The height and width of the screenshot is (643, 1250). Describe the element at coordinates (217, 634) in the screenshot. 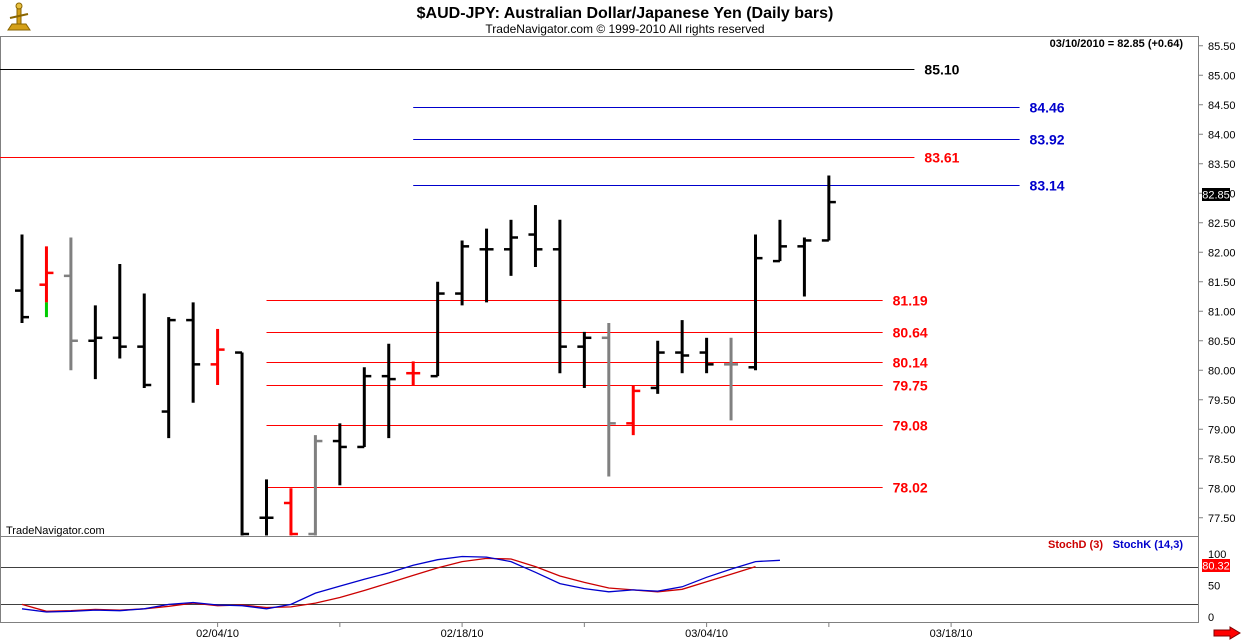

I see `date-axis-label: 02/04/10` at that location.